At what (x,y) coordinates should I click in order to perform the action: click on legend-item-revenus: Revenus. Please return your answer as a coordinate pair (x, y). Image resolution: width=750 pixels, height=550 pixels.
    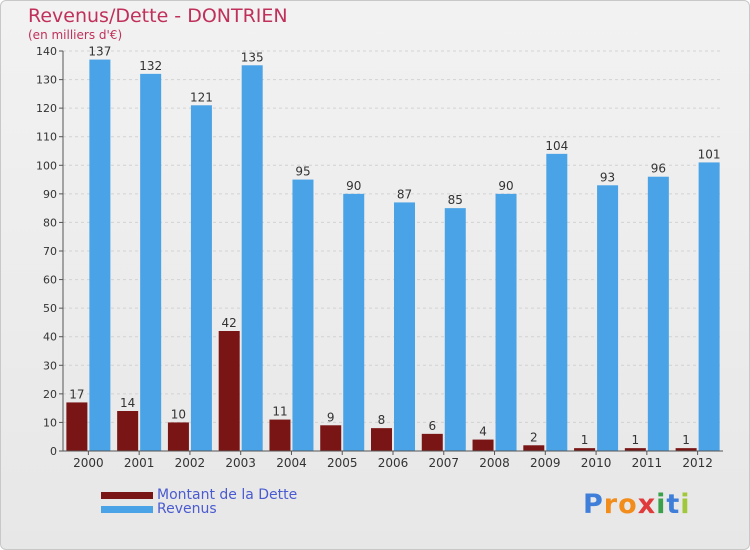
    Looking at the image, I should click on (159, 509).